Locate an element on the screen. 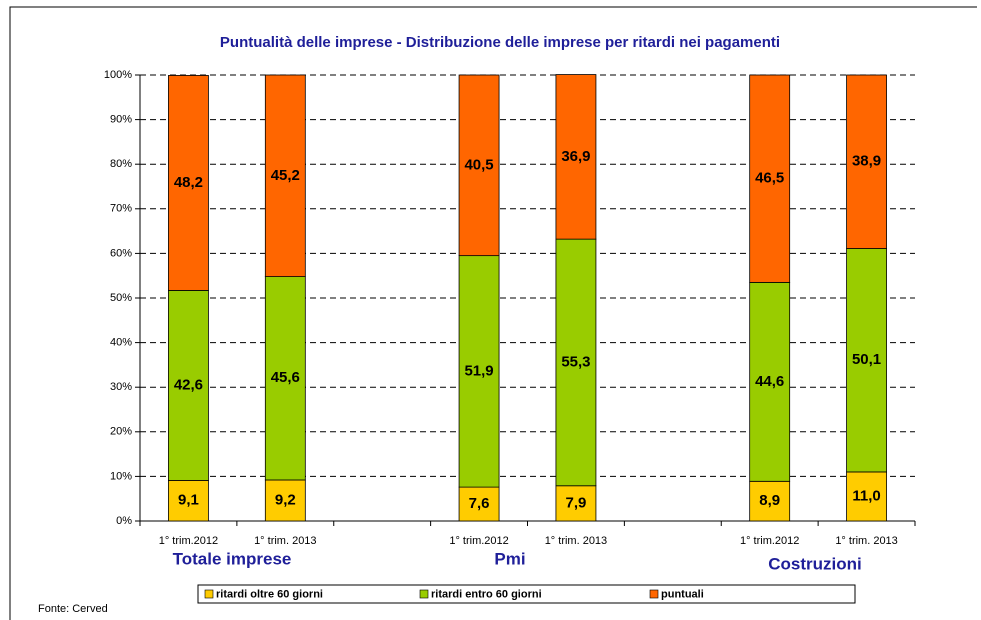  data-label: 9,1 is located at coordinates (188, 500).